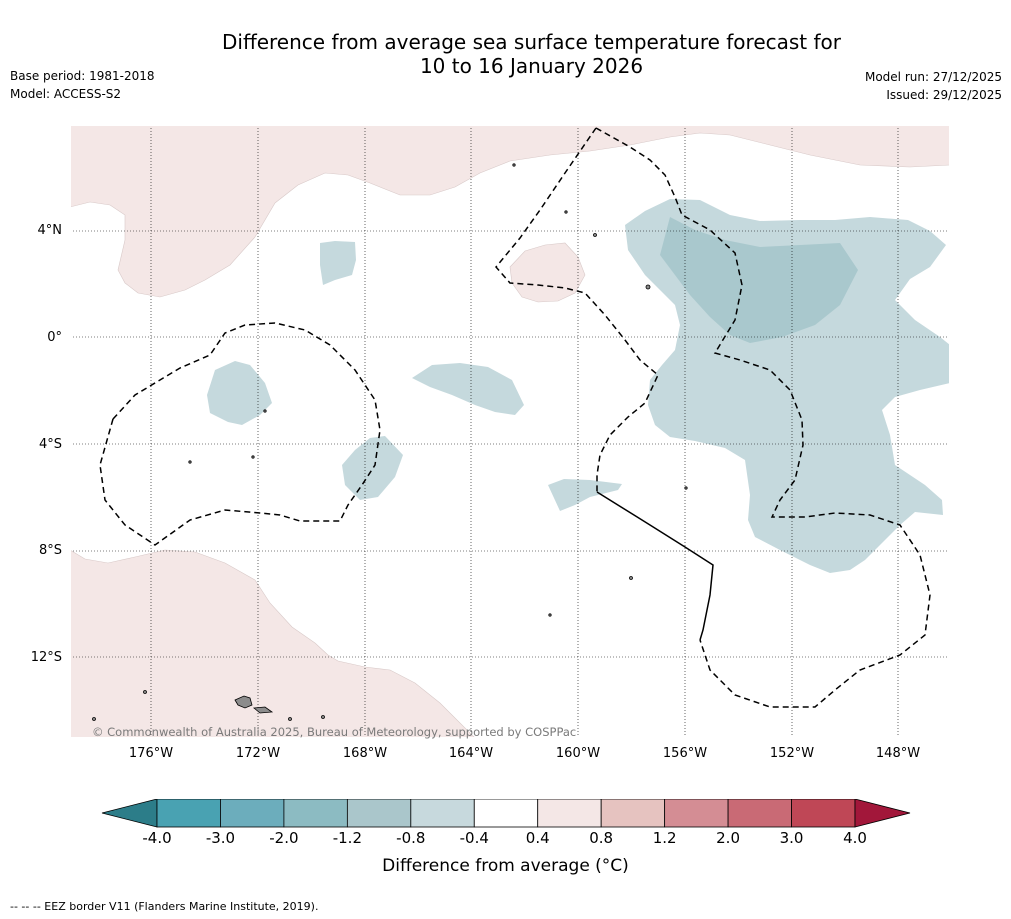 Image resolution: width=1011 pixels, height=919 pixels. Describe the element at coordinates (82, 85) in the screenshot. I see `left-meta: Base period: 1981-2018 Model: ACCESS-S2` at that location.